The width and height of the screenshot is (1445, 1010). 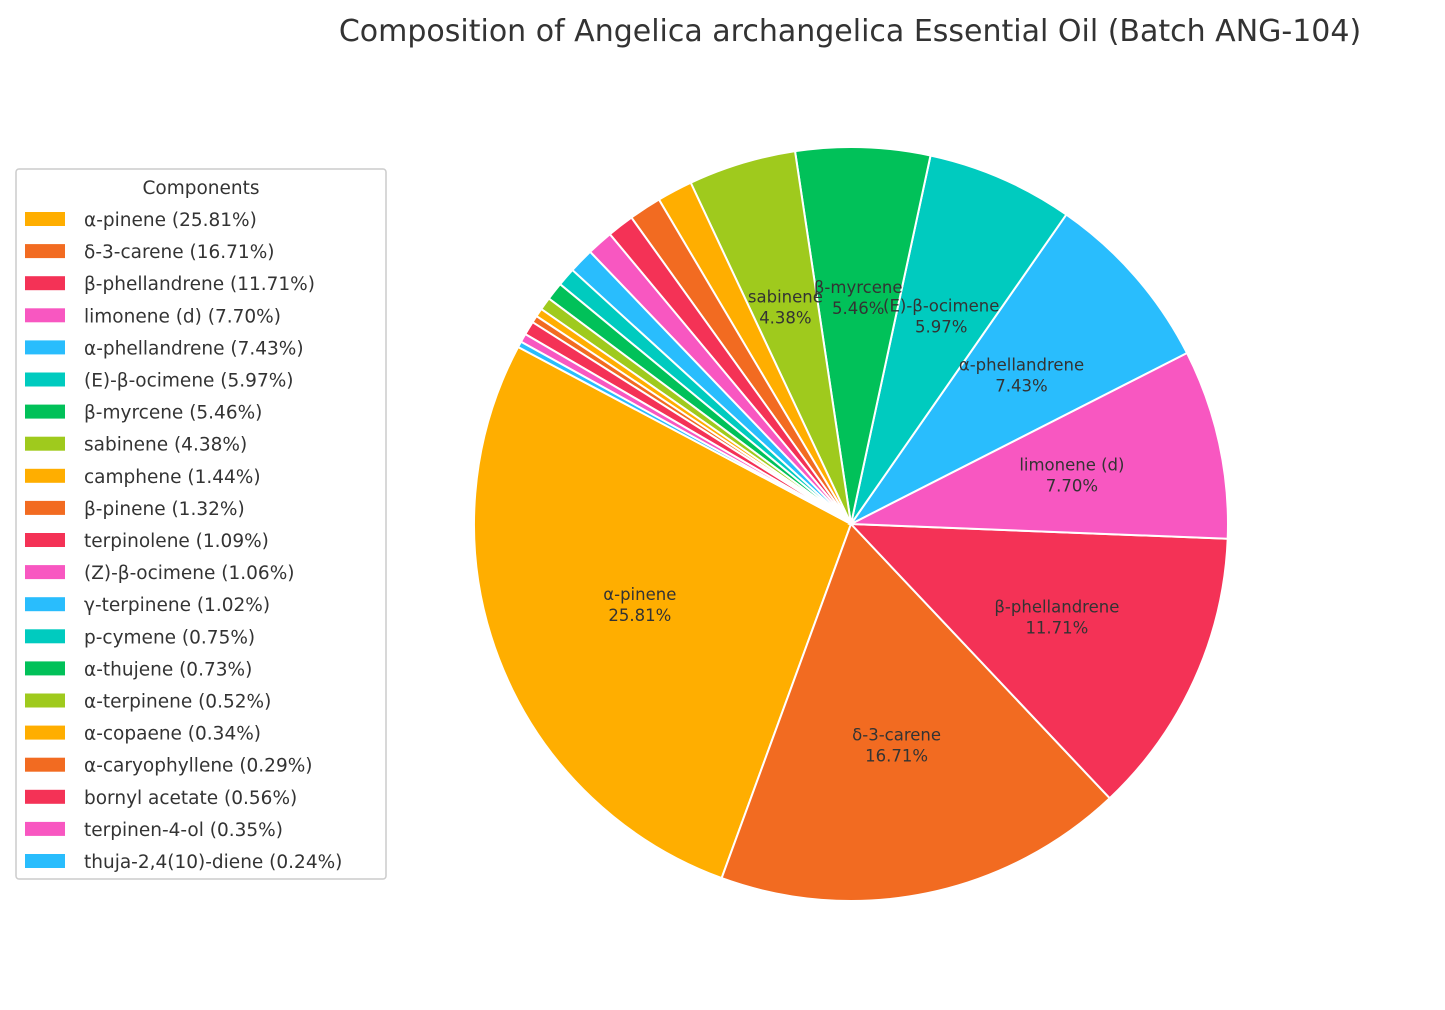 What do you see at coordinates (190, 798) in the screenshot?
I see `legend-label: bornyl acetate (0.56%)` at bounding box center [190, 798].